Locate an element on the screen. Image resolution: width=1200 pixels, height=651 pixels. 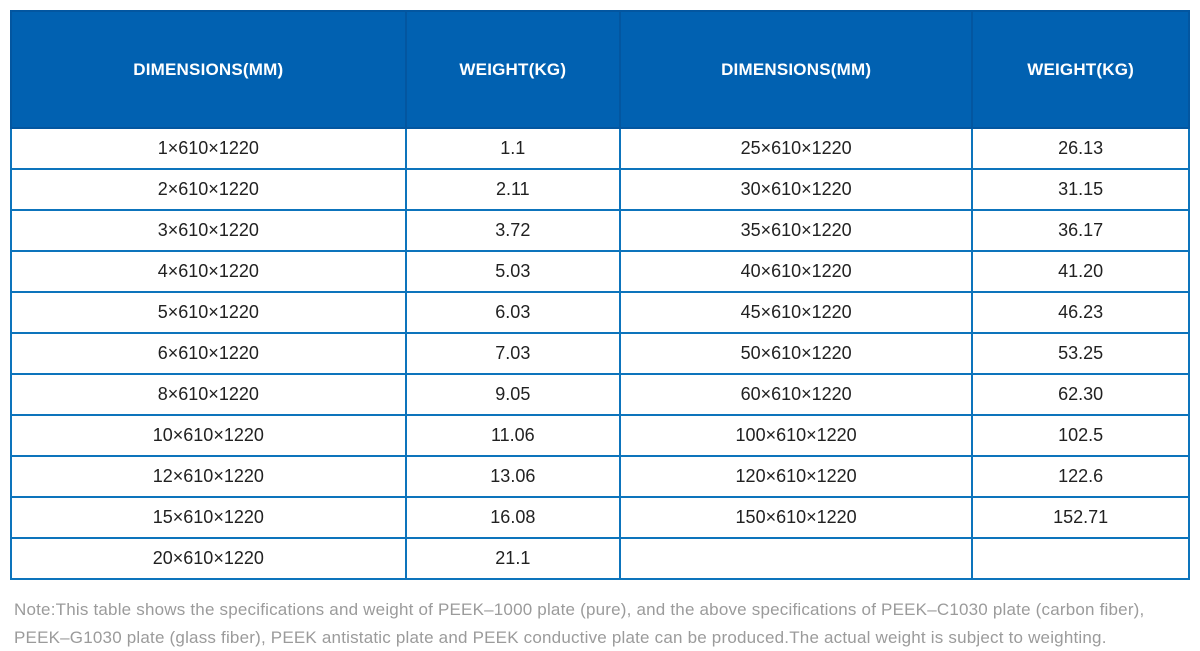
table-cell: 25×610×1220 is located at coordinates (796, 148).